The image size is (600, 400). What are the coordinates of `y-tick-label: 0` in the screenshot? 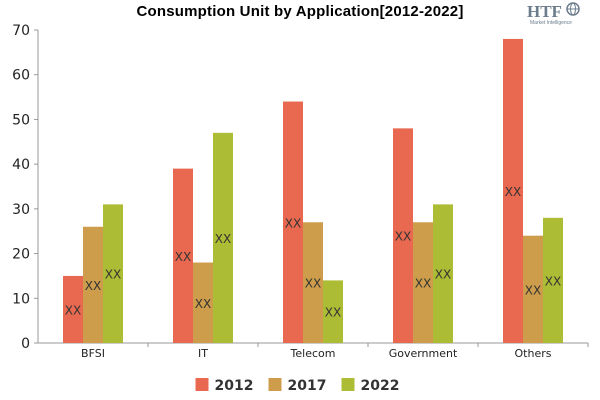 It's located at (25, 344).